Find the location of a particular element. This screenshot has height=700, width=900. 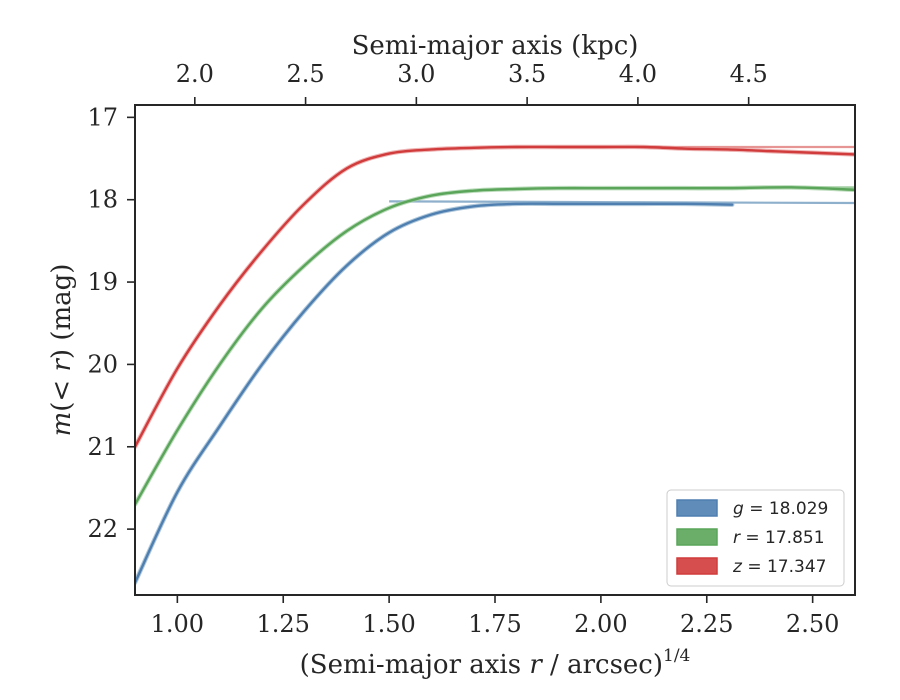

legend-var: z is located at coordinates (737, 567).